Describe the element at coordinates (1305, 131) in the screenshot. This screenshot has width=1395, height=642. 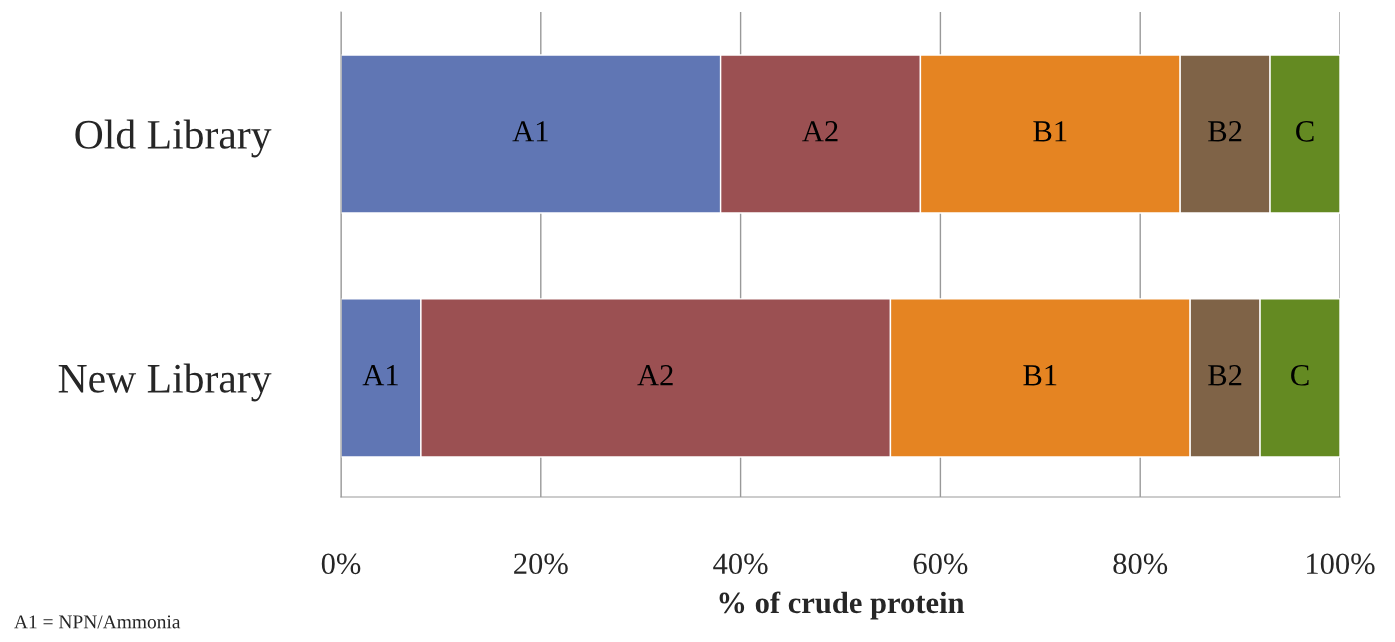
I see `series-label: C` at that location.